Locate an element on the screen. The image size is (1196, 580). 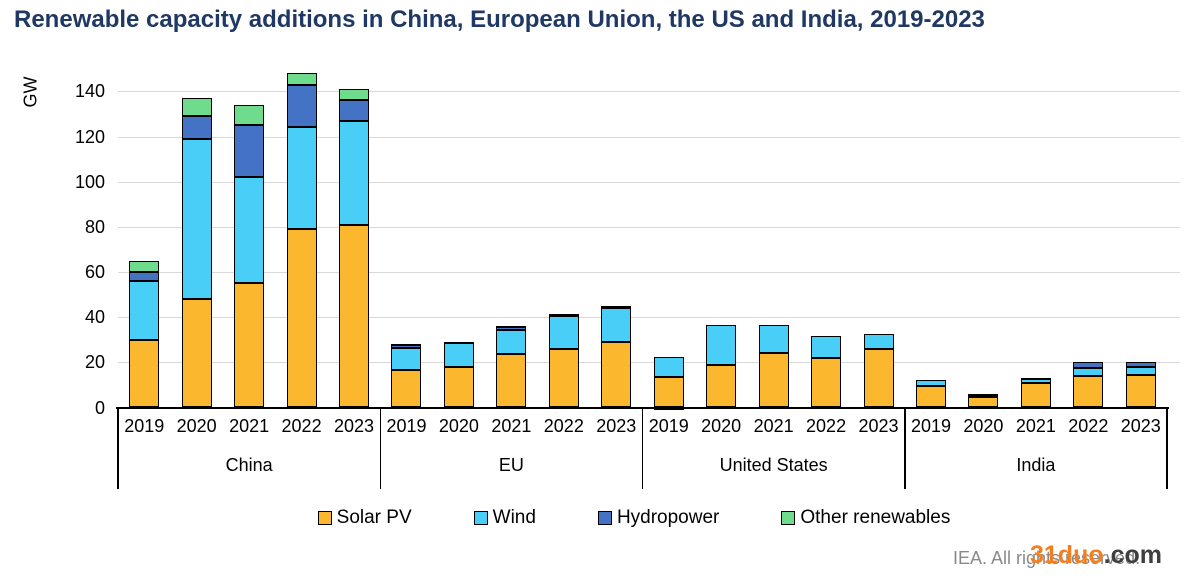
bar-china-2023-wind is located at coordinates (354, 172).